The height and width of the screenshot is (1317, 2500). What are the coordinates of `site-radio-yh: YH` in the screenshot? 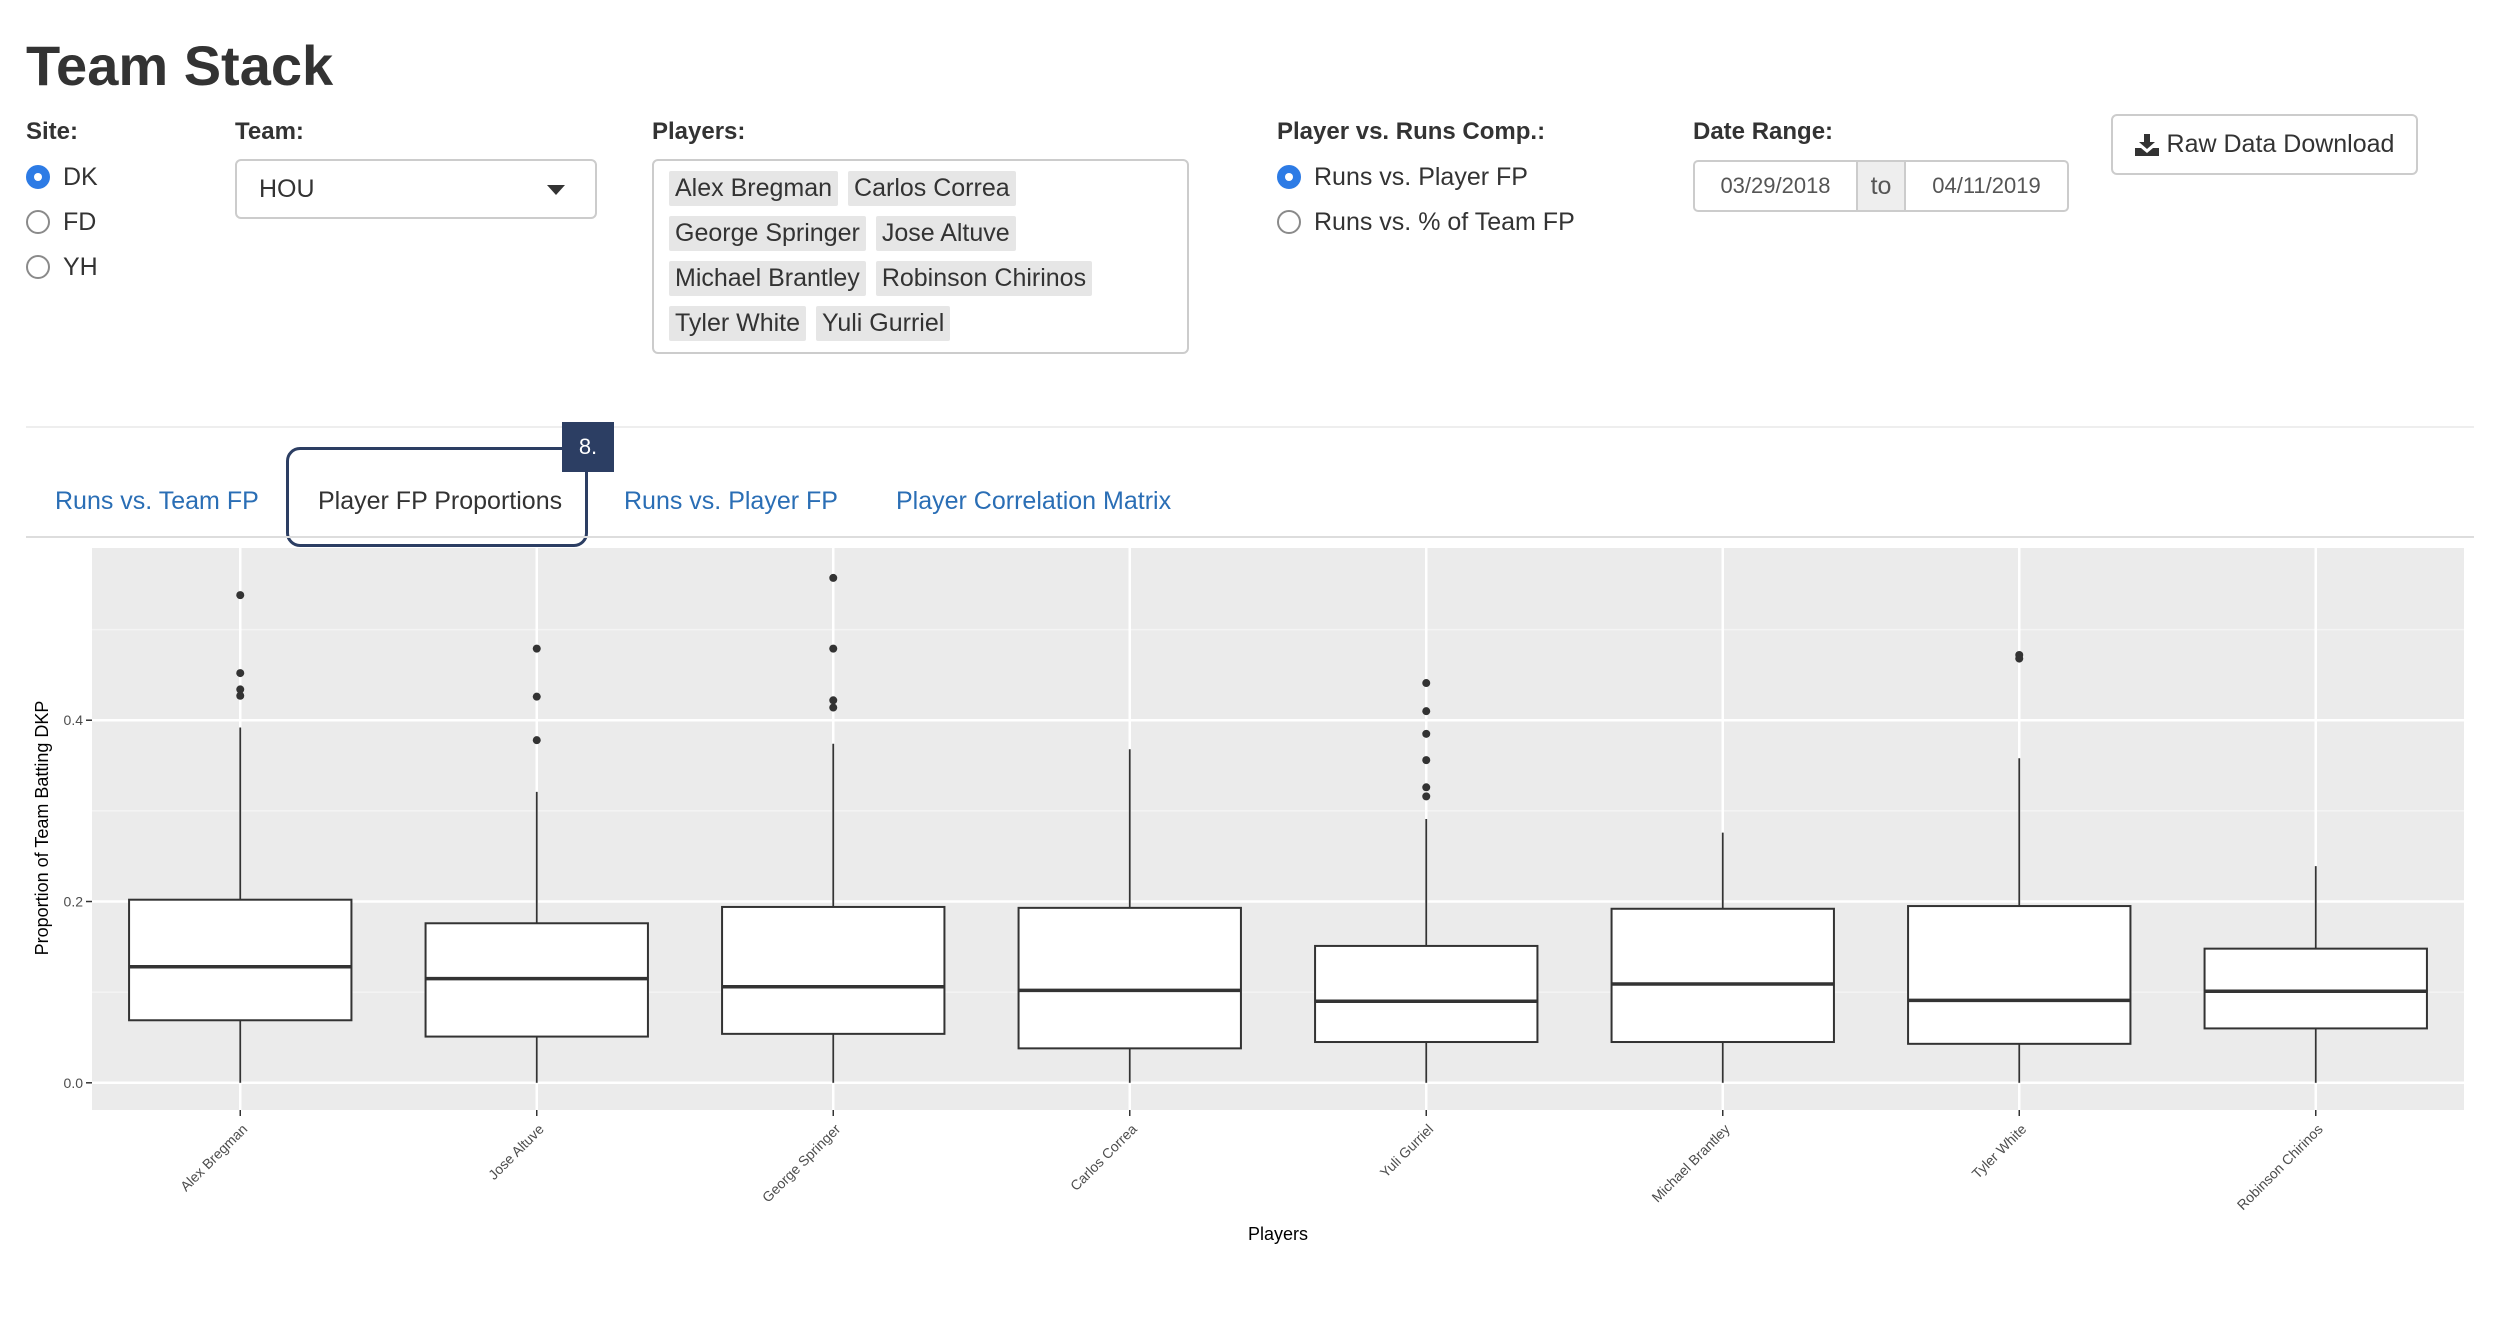 It's located at (62, 267).